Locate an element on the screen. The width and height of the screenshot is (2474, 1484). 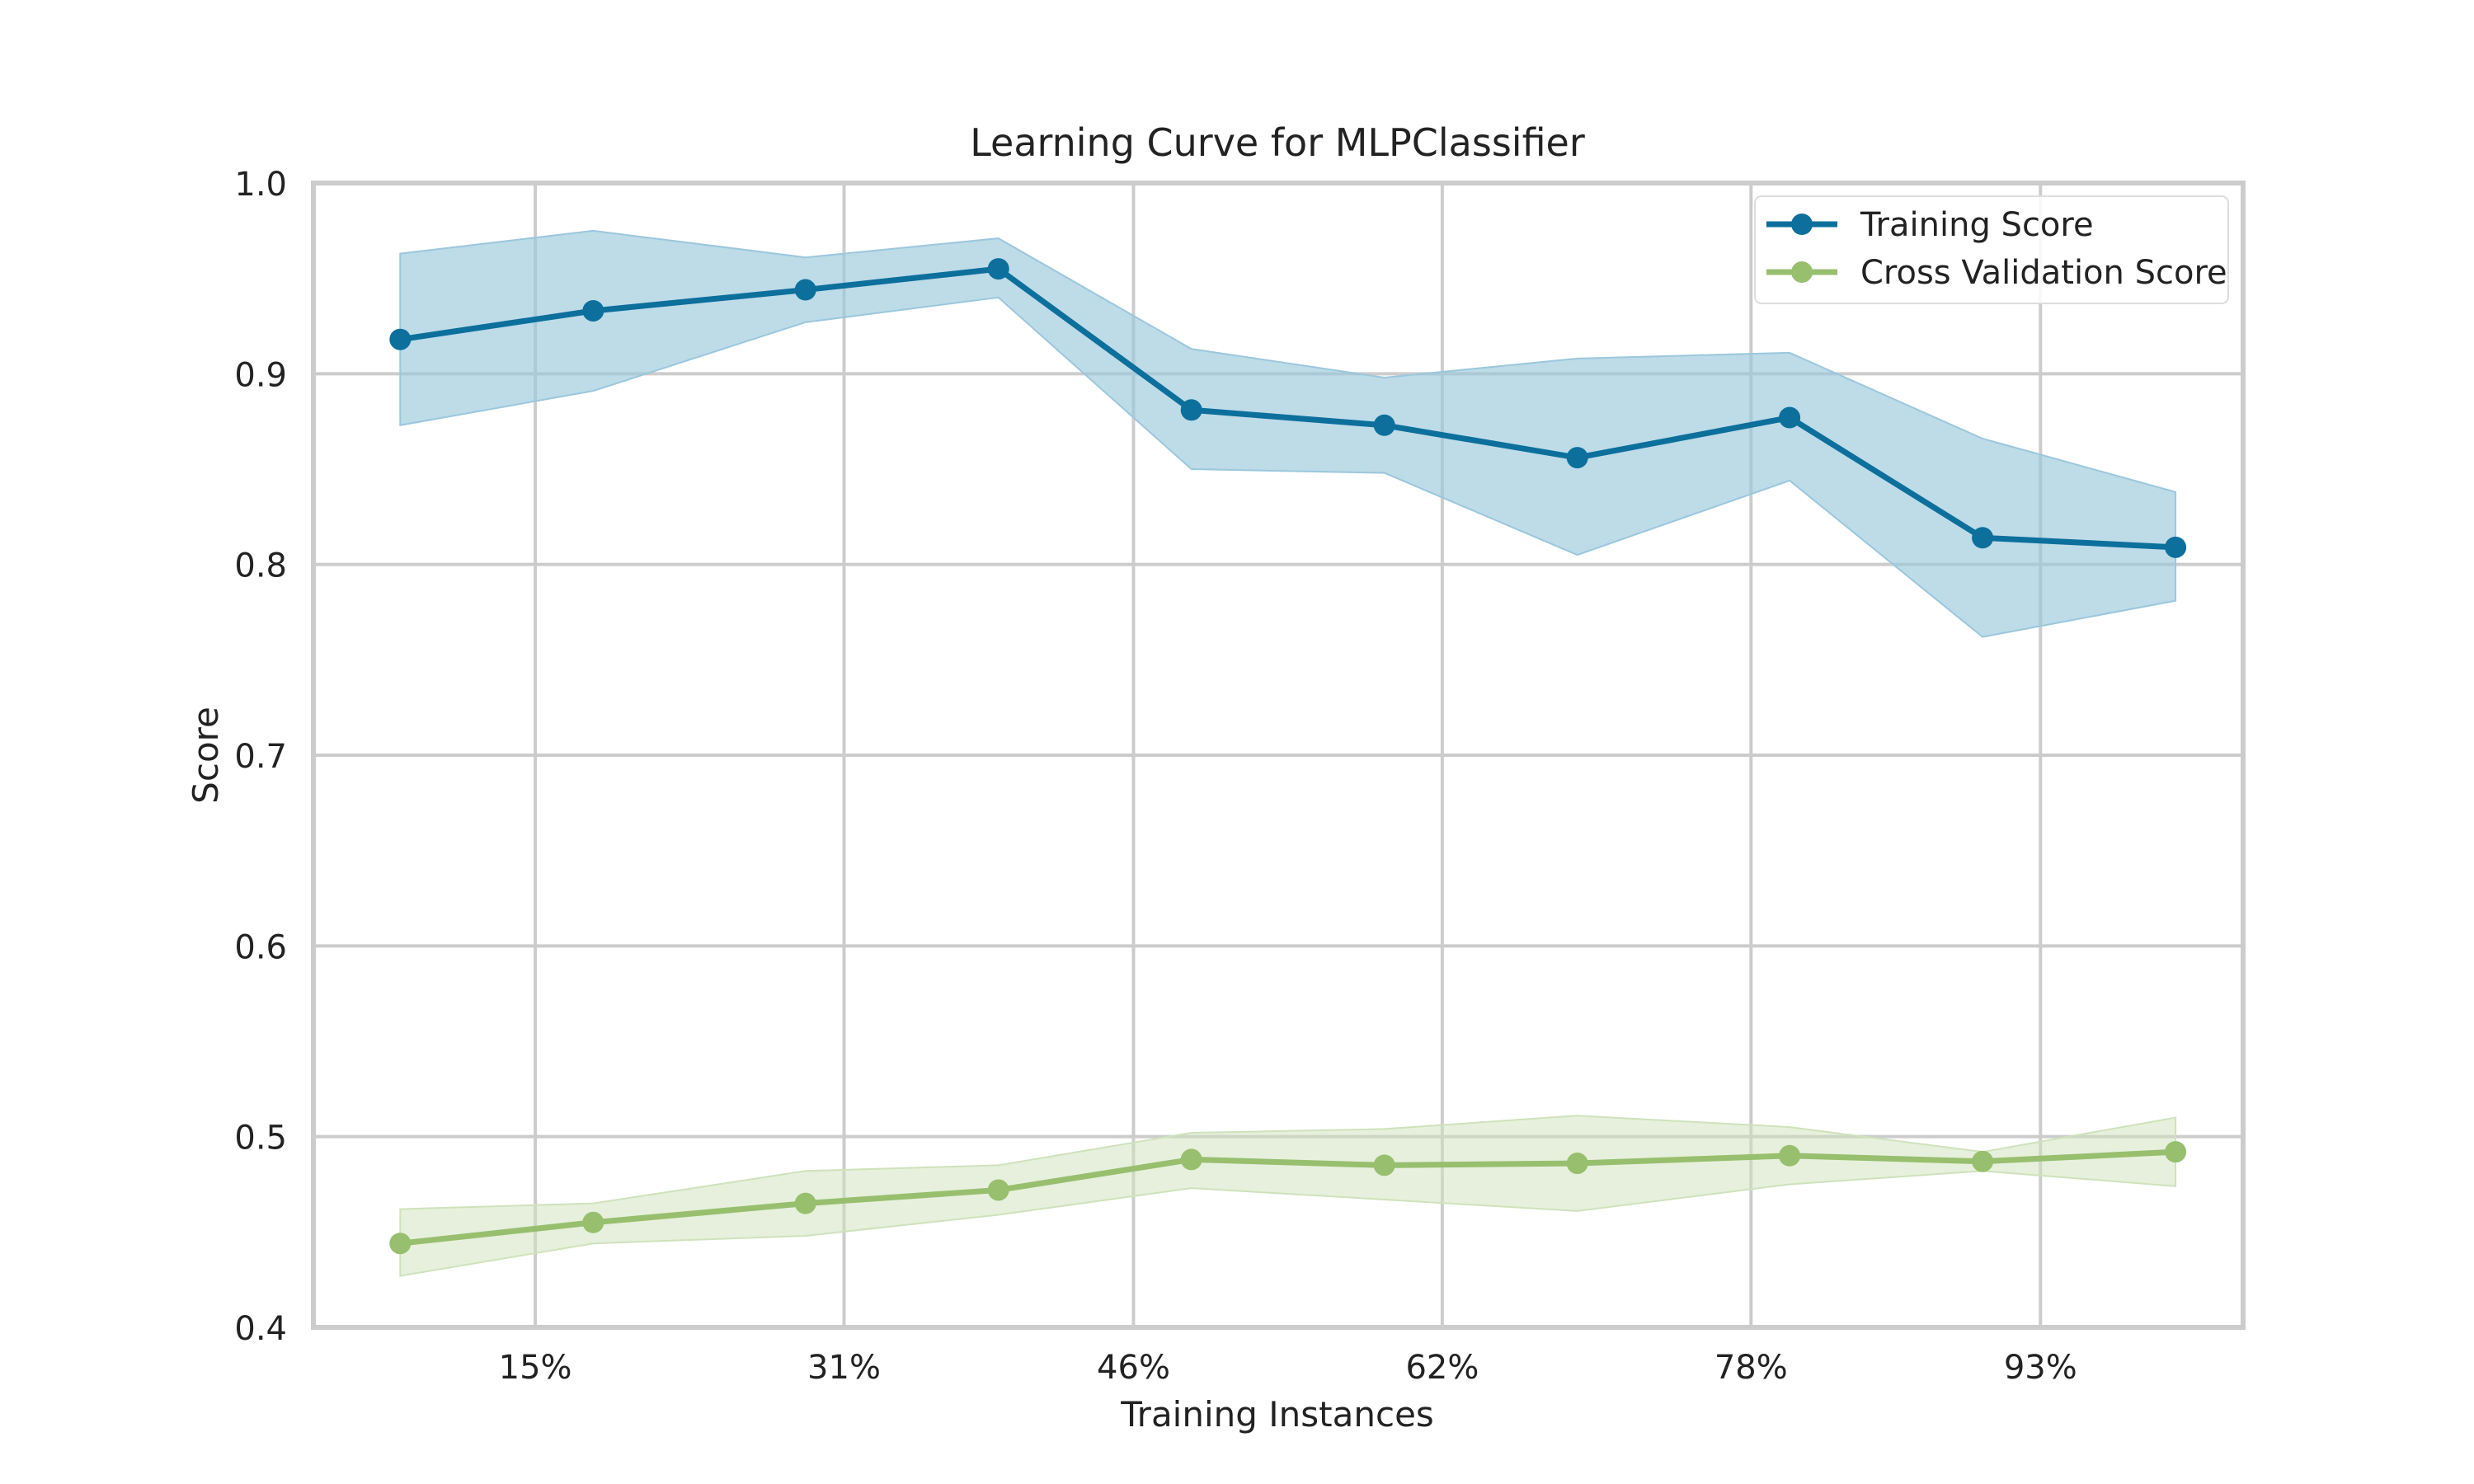
legend-training-score-marker is located at coordinates (1802, 224).